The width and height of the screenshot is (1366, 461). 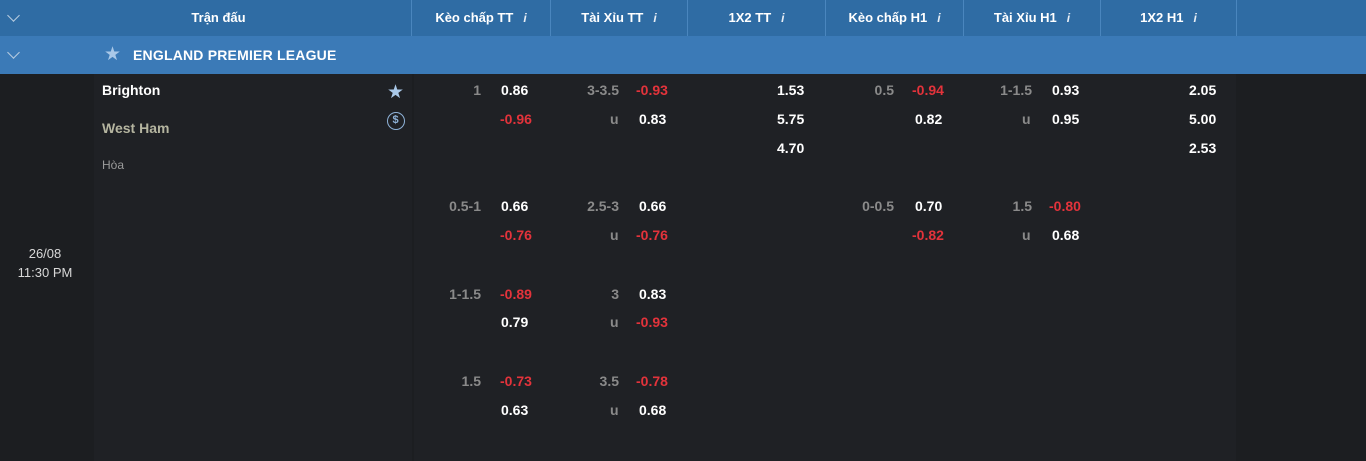 What do you see at coordinates (888, 17) in the screenshot?
I see `header-handicap-h1-label: Kèo chấp H1` at bounding box center [888, 17].